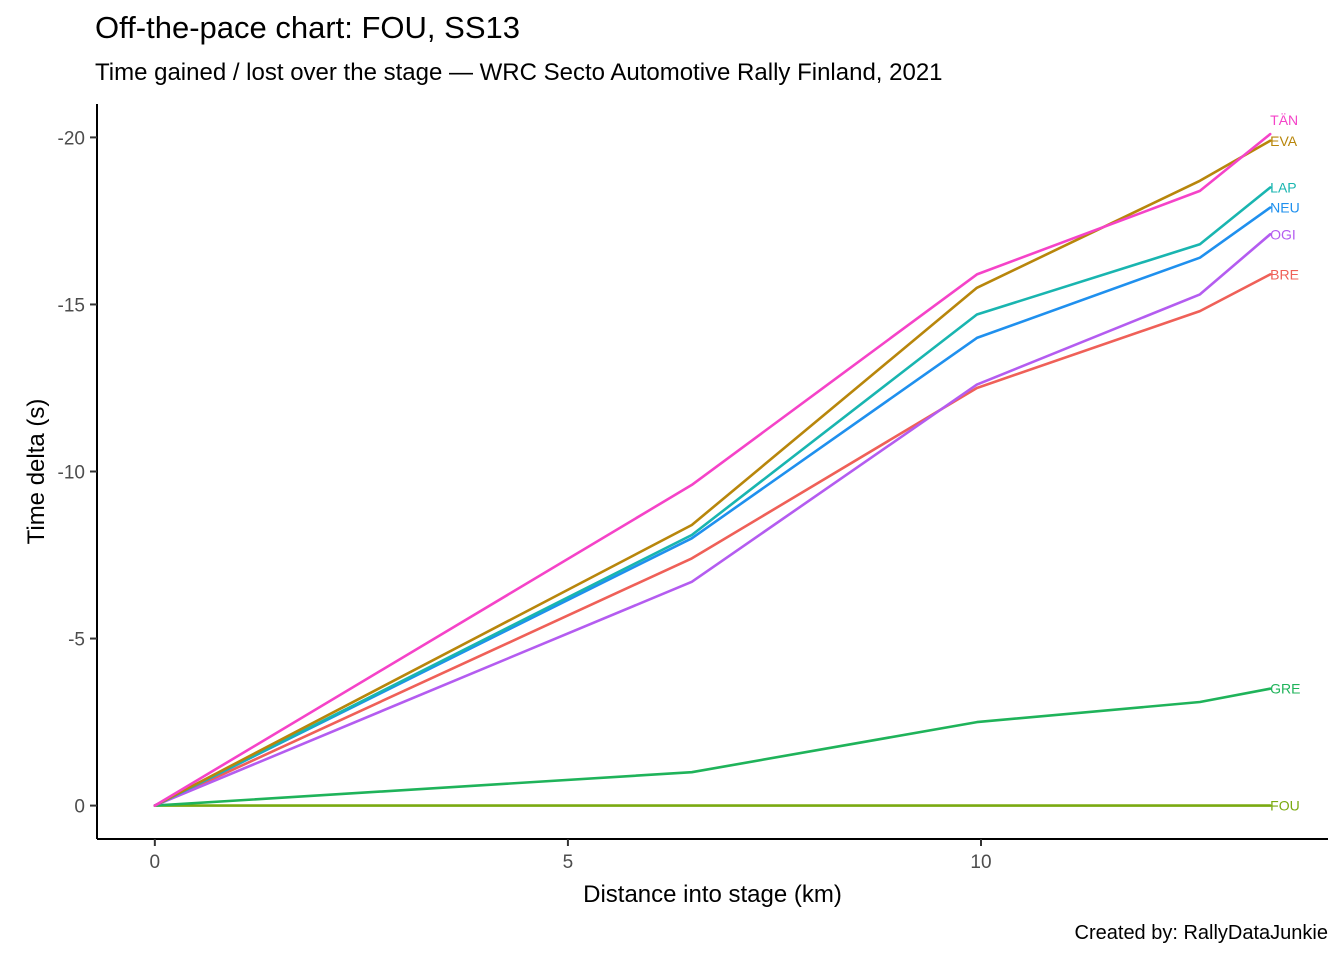 The image size is (1344, 960). Describe the element at coordinates (1285, 806) in the screenshot. I see `end-label-fou: FOU` at that location.